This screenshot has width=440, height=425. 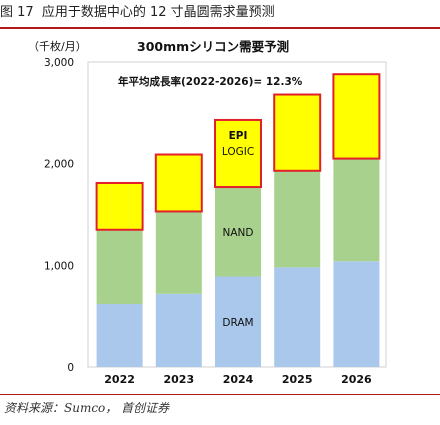 I want to click on chart-title: 300mmシリコン需要予測, so click(x=213, y=46).